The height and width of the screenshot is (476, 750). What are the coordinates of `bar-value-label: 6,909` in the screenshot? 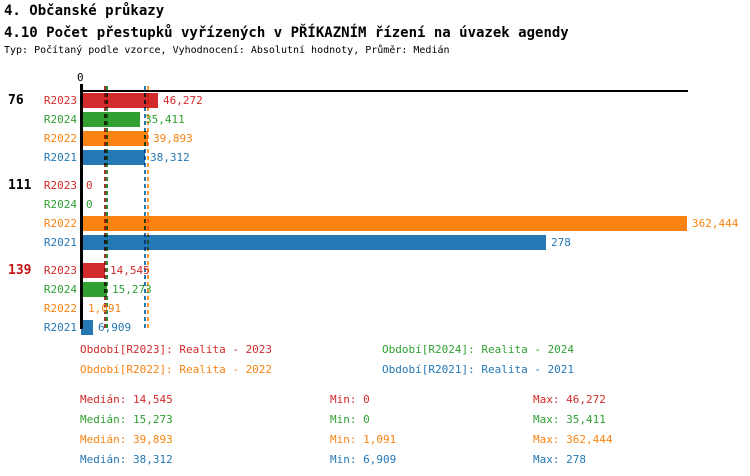 It's located at (115, 327).